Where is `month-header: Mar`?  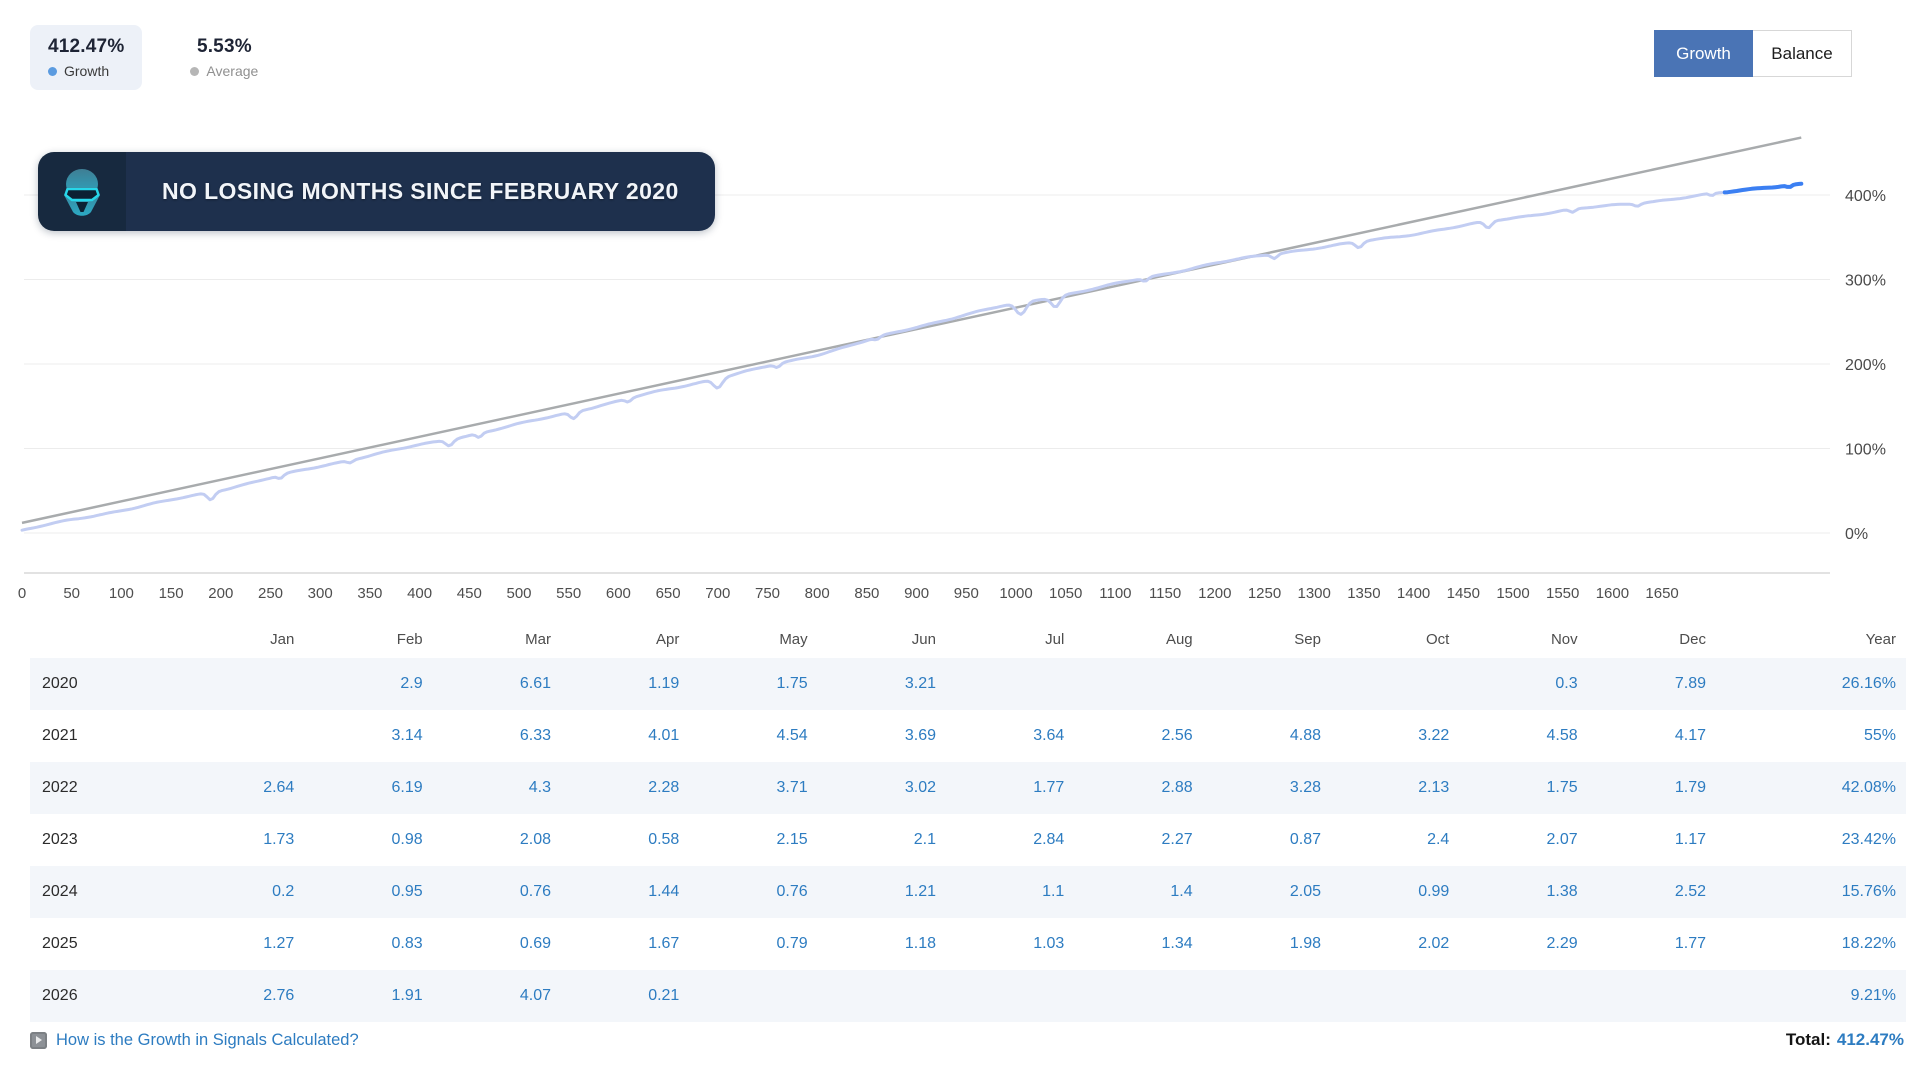 month-header: Mar is located at coordinates (538, 639).